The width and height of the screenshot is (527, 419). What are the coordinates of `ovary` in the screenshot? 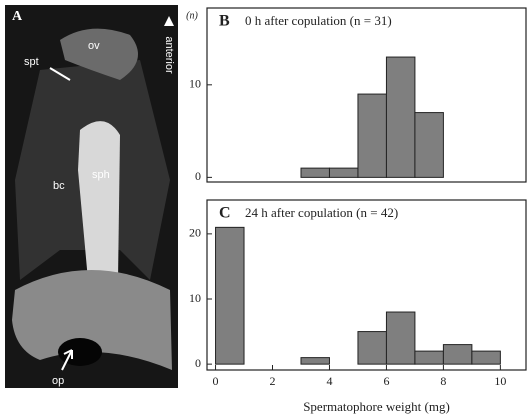 It's located at (99, 54).